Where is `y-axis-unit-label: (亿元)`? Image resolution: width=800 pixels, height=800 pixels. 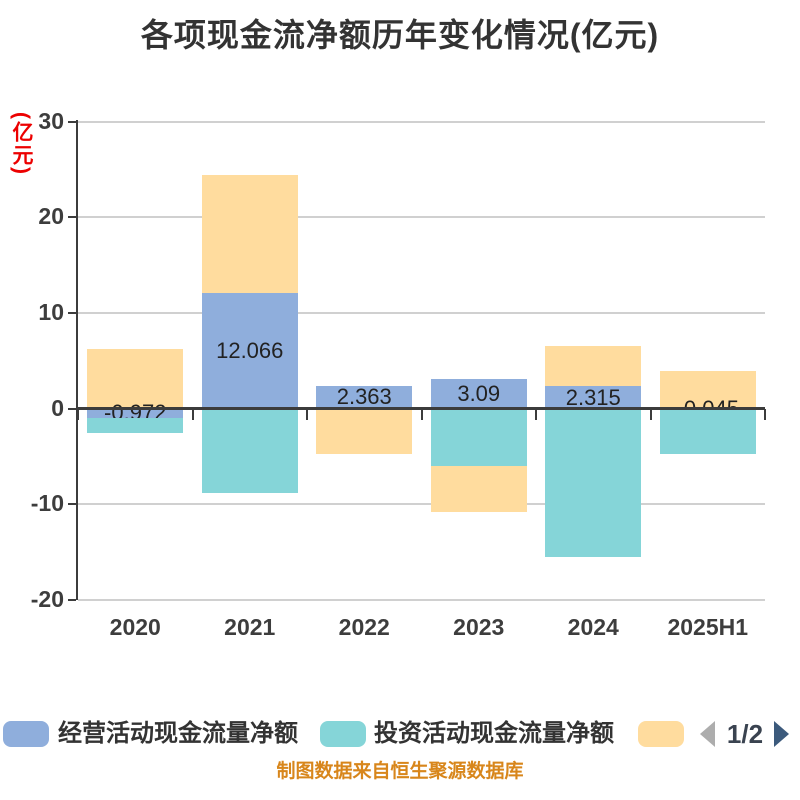
y-axis-unit-label: (亿元) is located at coordinates (21, 144).